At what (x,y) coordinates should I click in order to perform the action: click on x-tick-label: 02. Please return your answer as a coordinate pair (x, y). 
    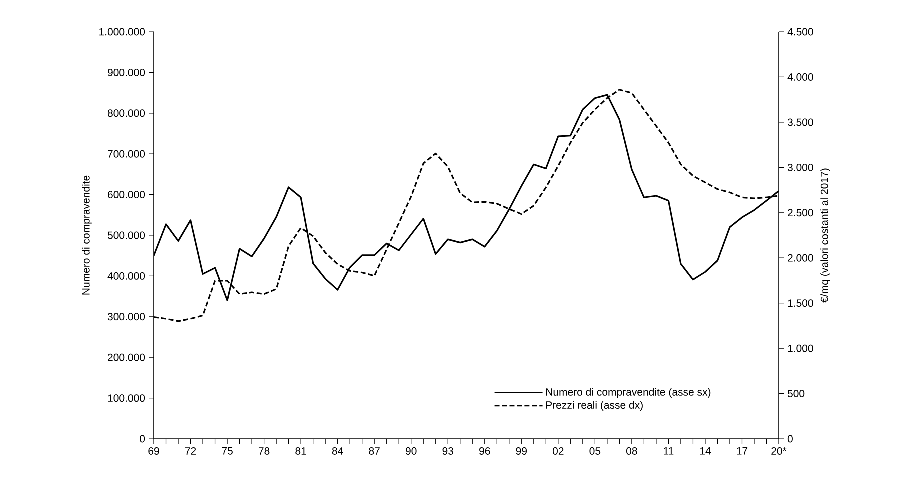
    Looking at the image, I should click on (558, 451).